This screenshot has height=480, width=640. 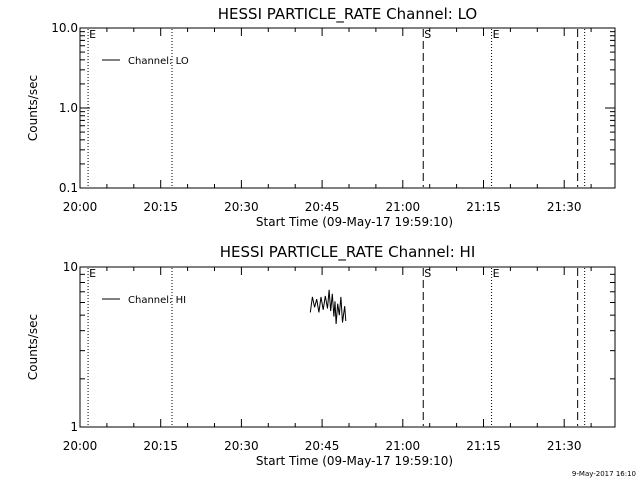 What do you see at coordinates (347, 14) in the screenshot?
I see `chart-title: HESSI PARTICLE_RATE Channel: LO` at bounding box center [347, 14].